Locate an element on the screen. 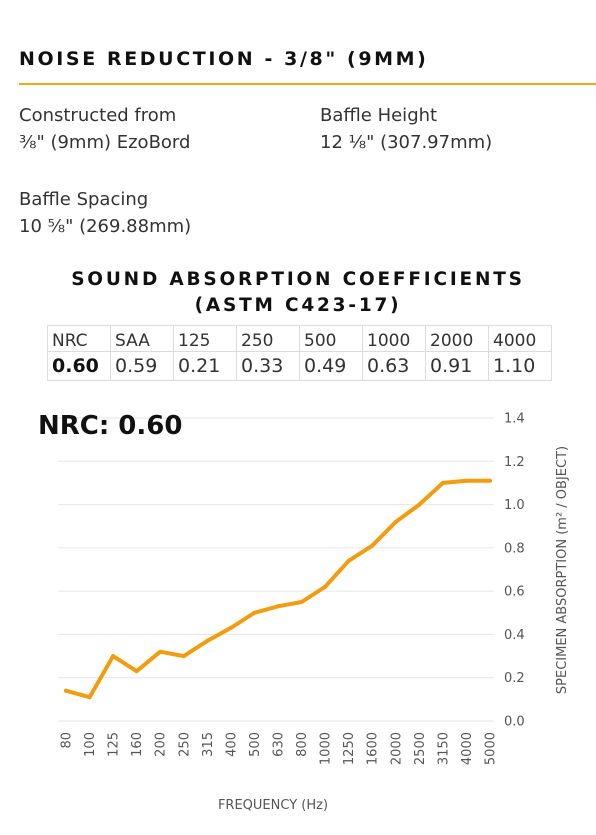 The height and width of the screenshot is (835, 596). x-tick-label: 5000 is located at coordinates (491, 748).